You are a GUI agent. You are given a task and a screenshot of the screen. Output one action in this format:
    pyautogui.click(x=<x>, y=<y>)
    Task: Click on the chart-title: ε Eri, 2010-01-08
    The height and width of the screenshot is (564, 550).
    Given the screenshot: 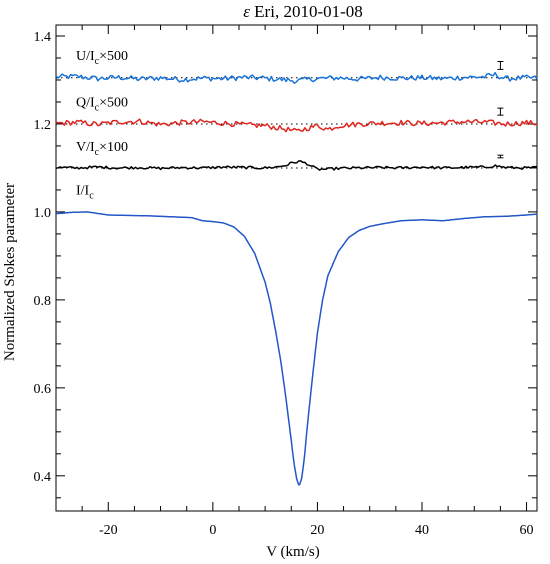 What is the action you would take?
    pyautogui.click(x=303, y=11)
    